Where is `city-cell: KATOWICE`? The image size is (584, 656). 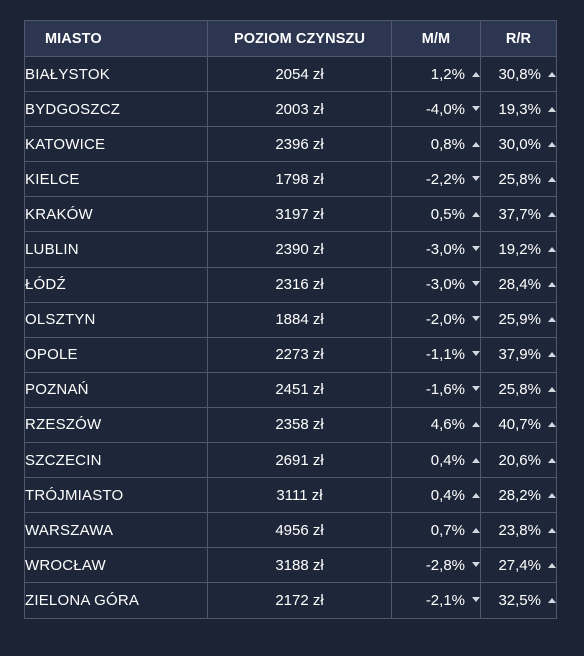
city-cell: KATOWICE is located at coordinates (116, 144).